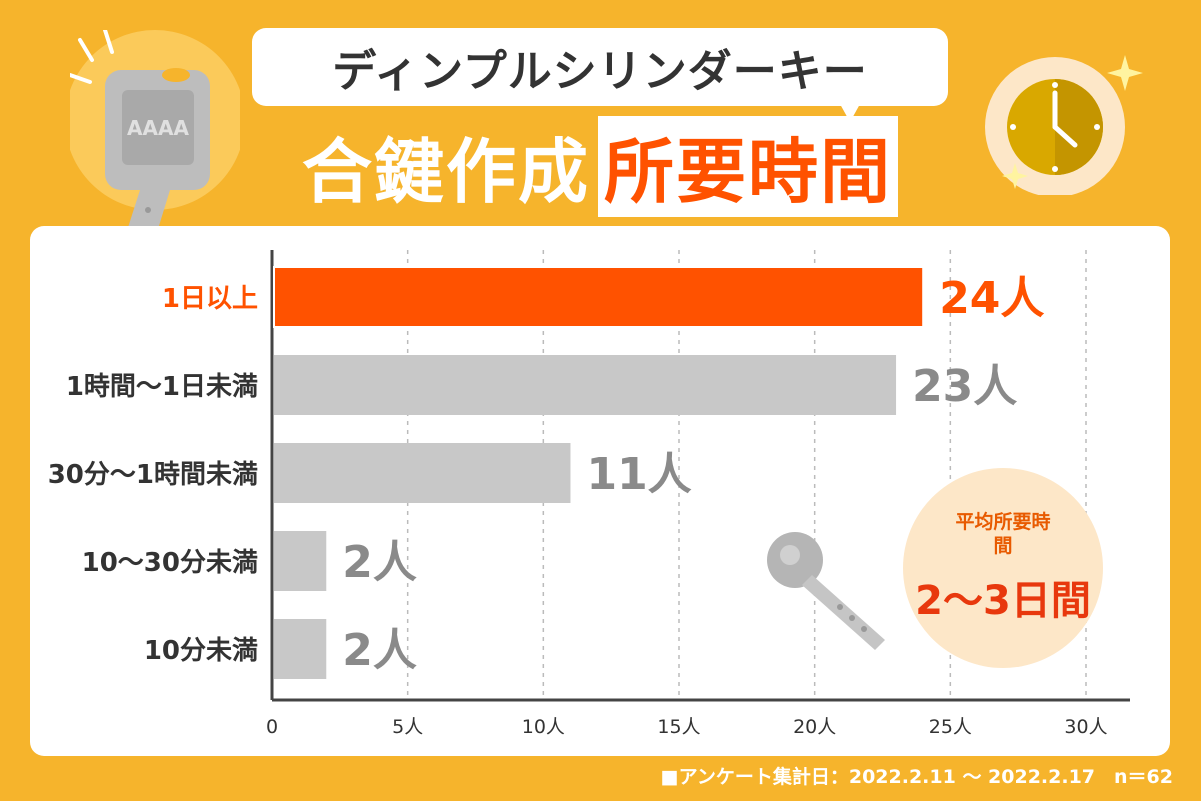 This screenshot has height=801, width=1201. Describe the element at coordinates (991, 298) in the screenshot. I see `value-label: 24人` at that location.